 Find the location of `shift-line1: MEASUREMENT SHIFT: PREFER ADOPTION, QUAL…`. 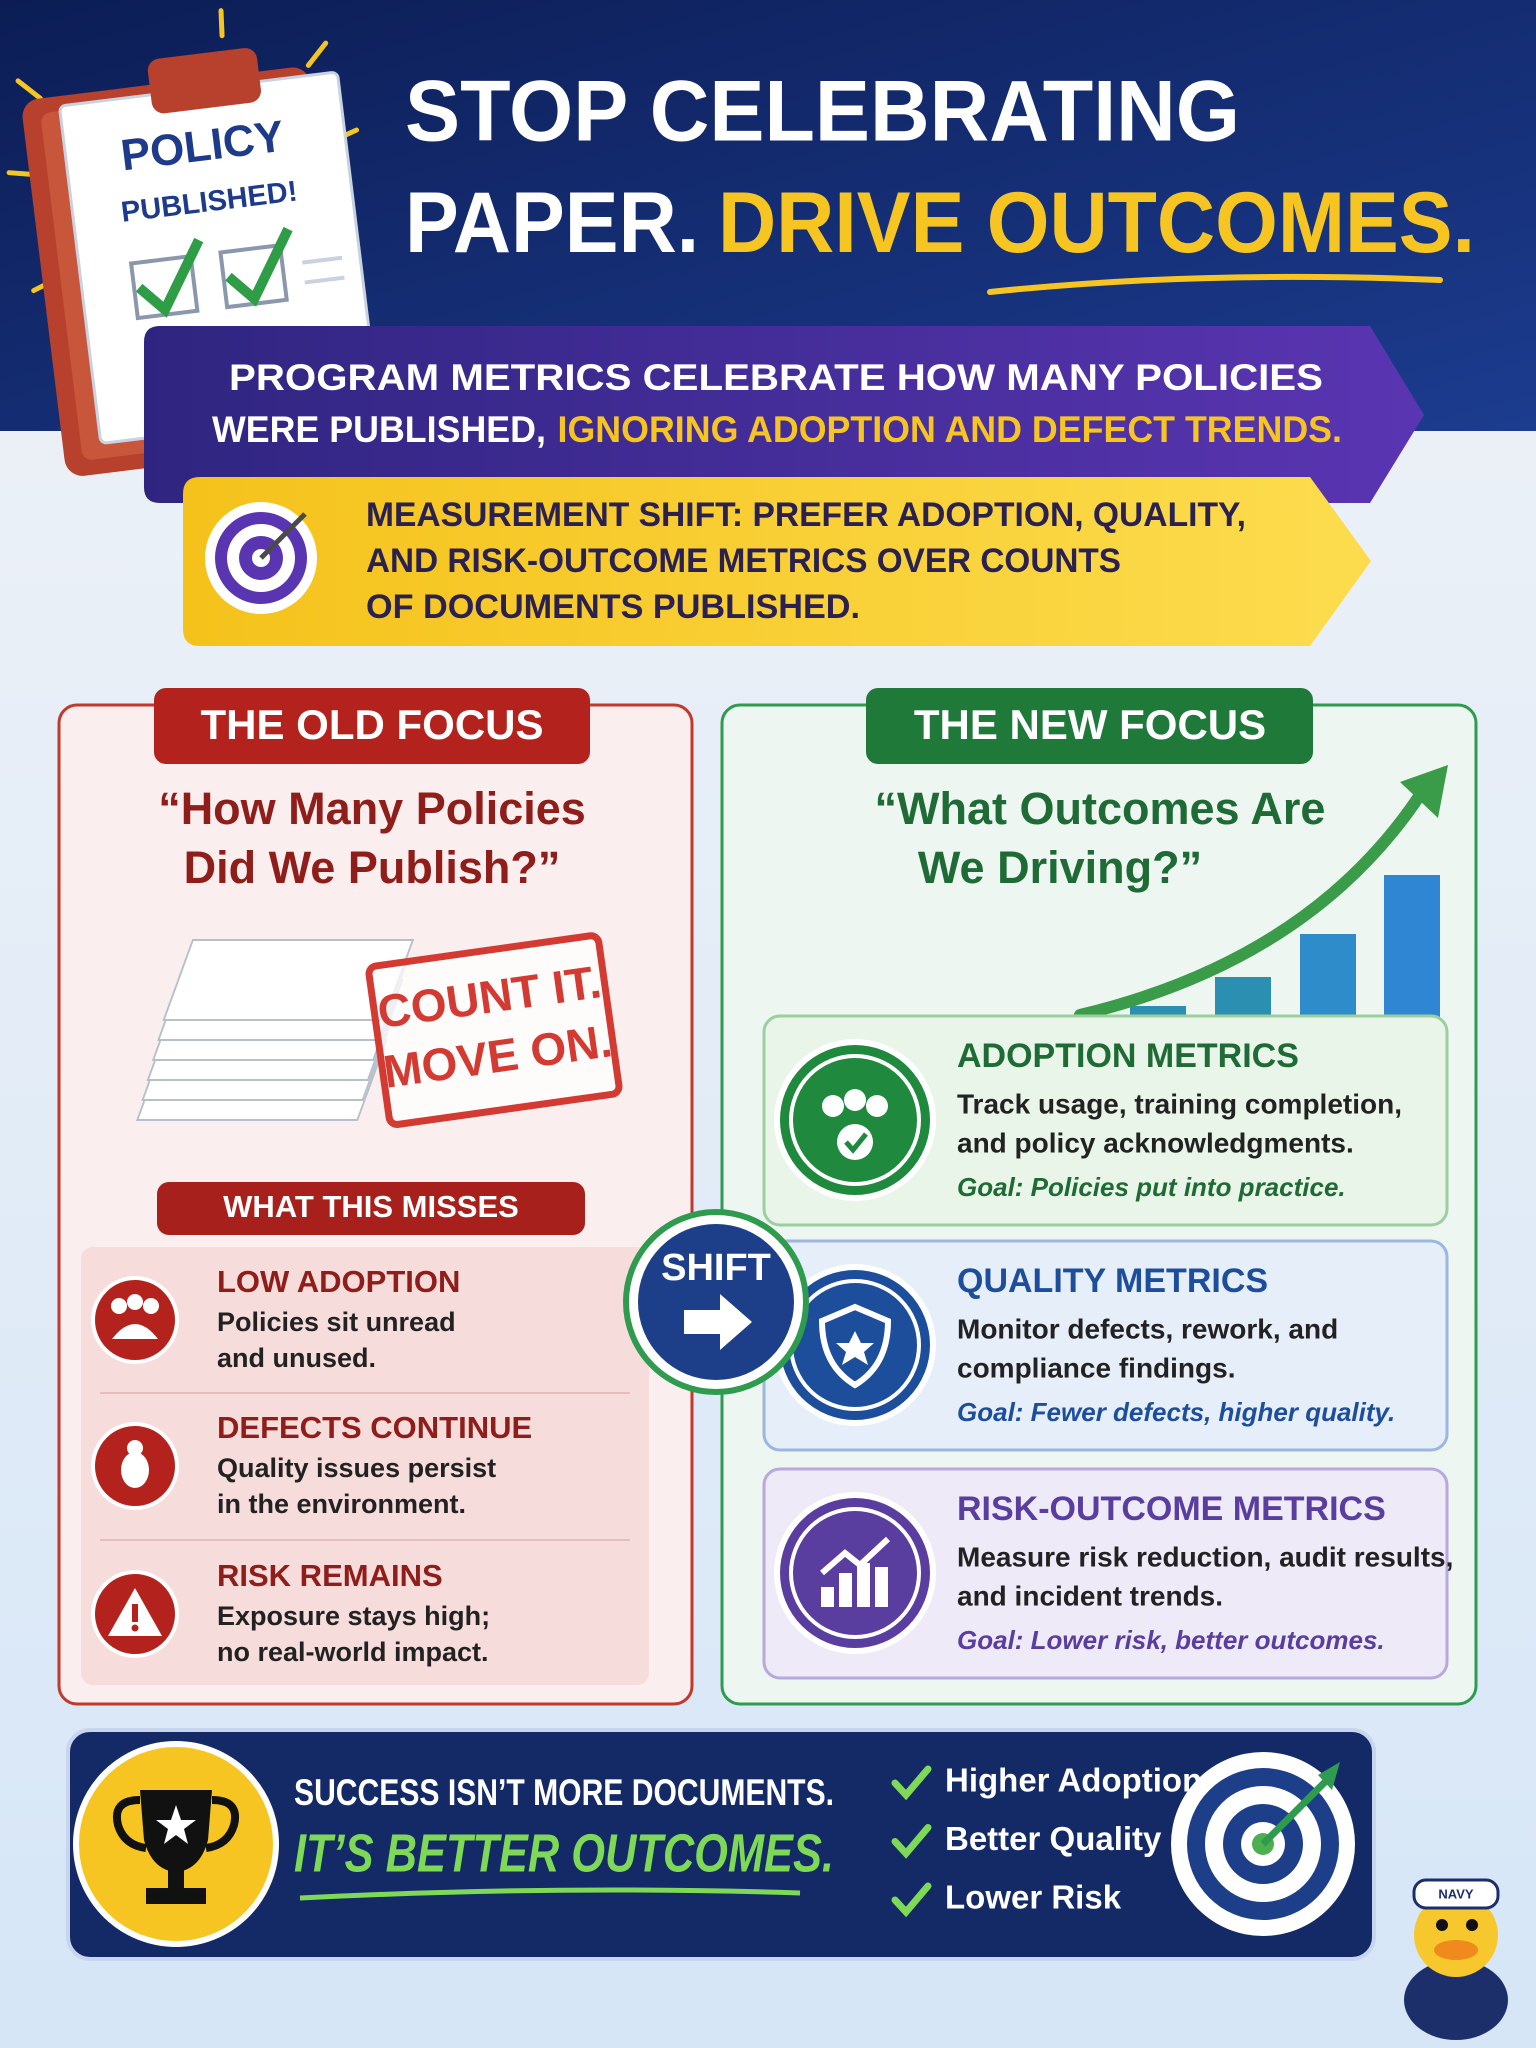

shift-line1: MEASUREMENT SHIFT: PREFER ADOPTION, QUAL… is located at coordinates (806, 515).